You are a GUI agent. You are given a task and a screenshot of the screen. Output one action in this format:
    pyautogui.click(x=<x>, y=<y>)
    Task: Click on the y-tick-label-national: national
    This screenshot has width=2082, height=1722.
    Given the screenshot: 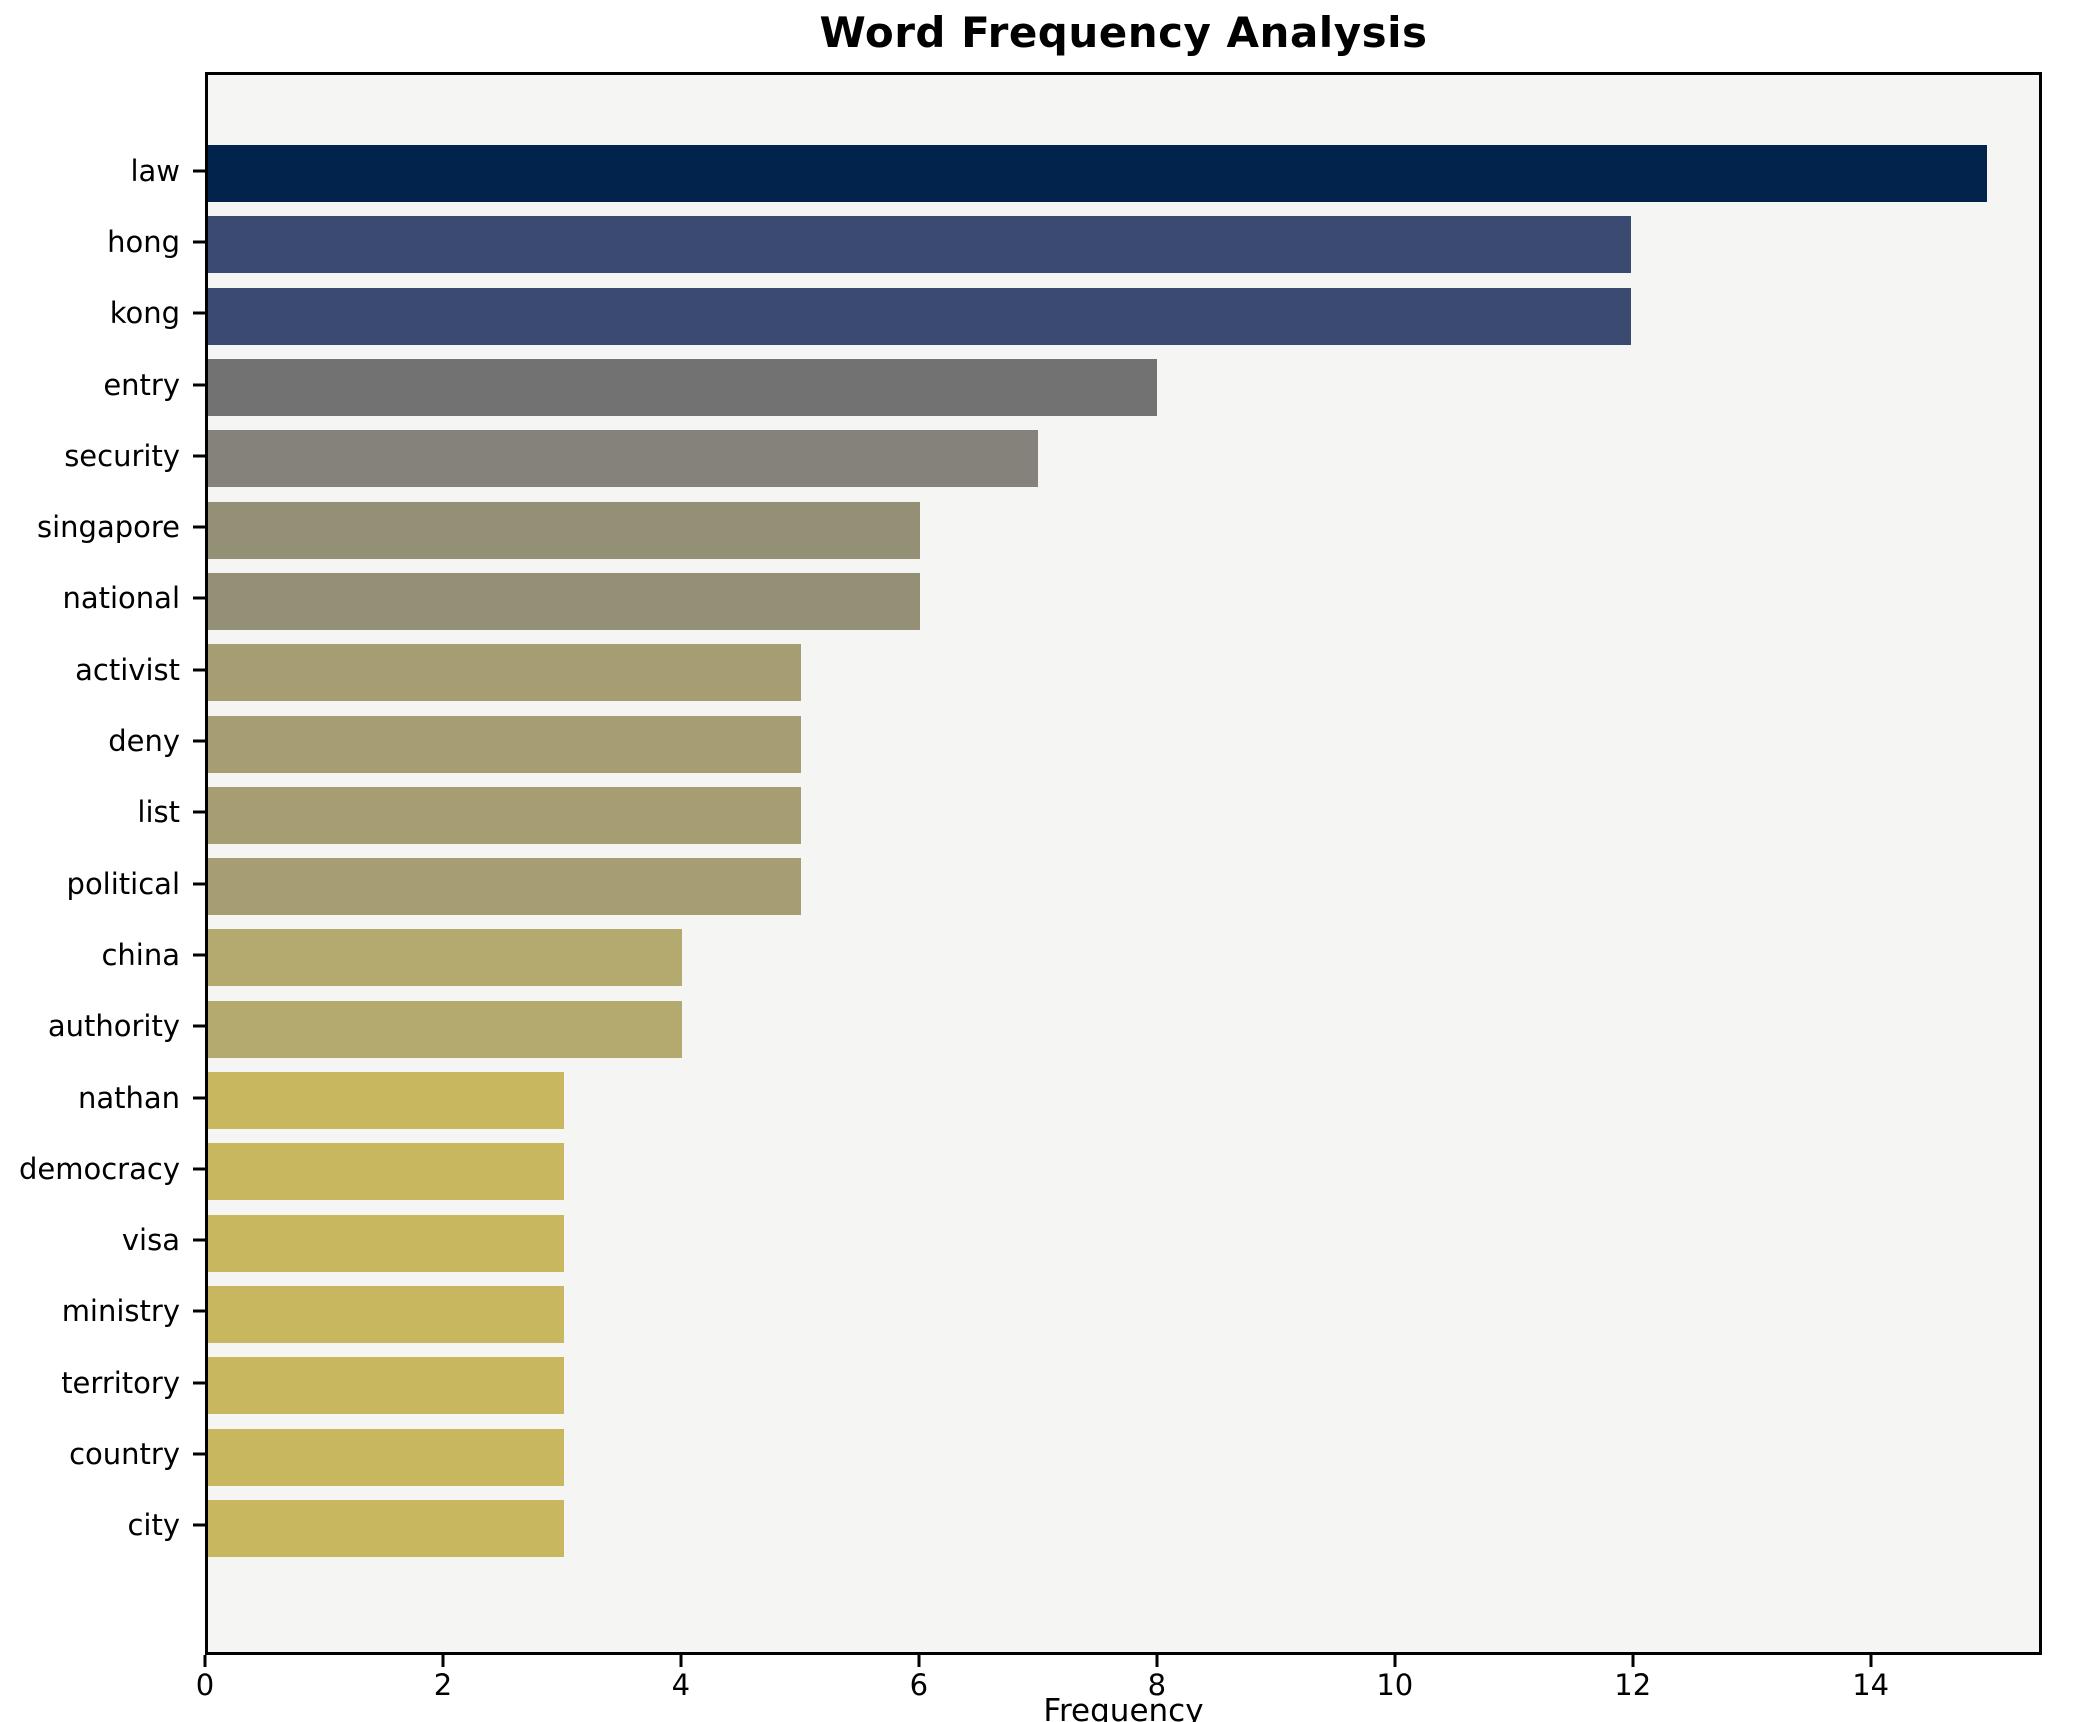 What is the action you would take?
    pyautogui.click(x=121, y=598)
    